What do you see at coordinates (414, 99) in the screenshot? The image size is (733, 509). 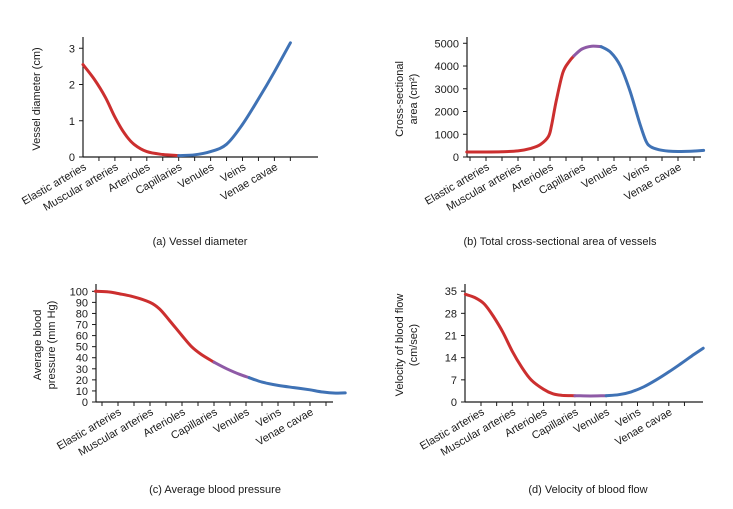 I see `y-axis-label: area (cm²)` at bounding box center [414, 99].